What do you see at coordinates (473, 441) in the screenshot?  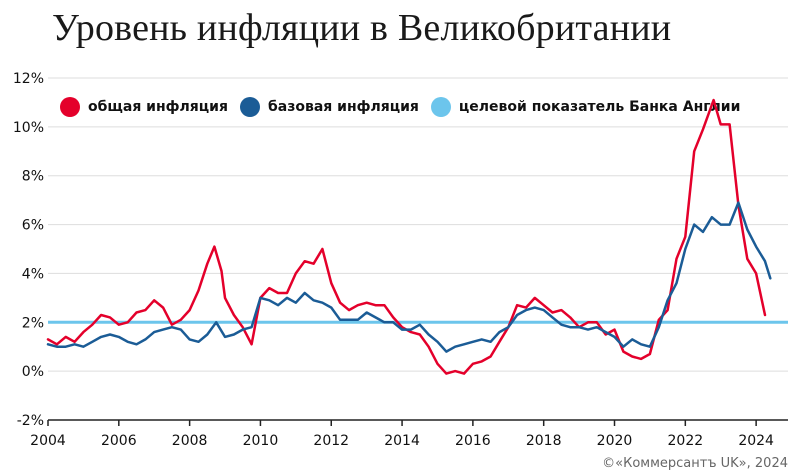 I see `x-tick-label: 2016` at bounding box center [473, 441].